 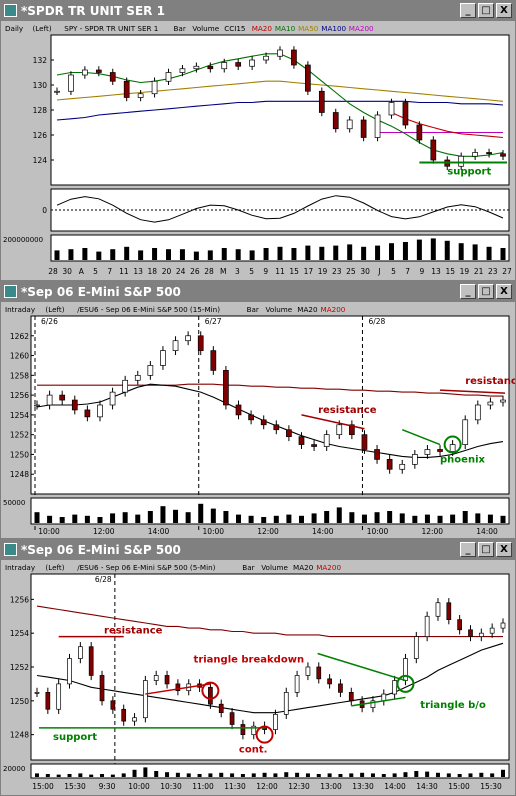 I want to click on resistance-line, so click(x=472, y=391).